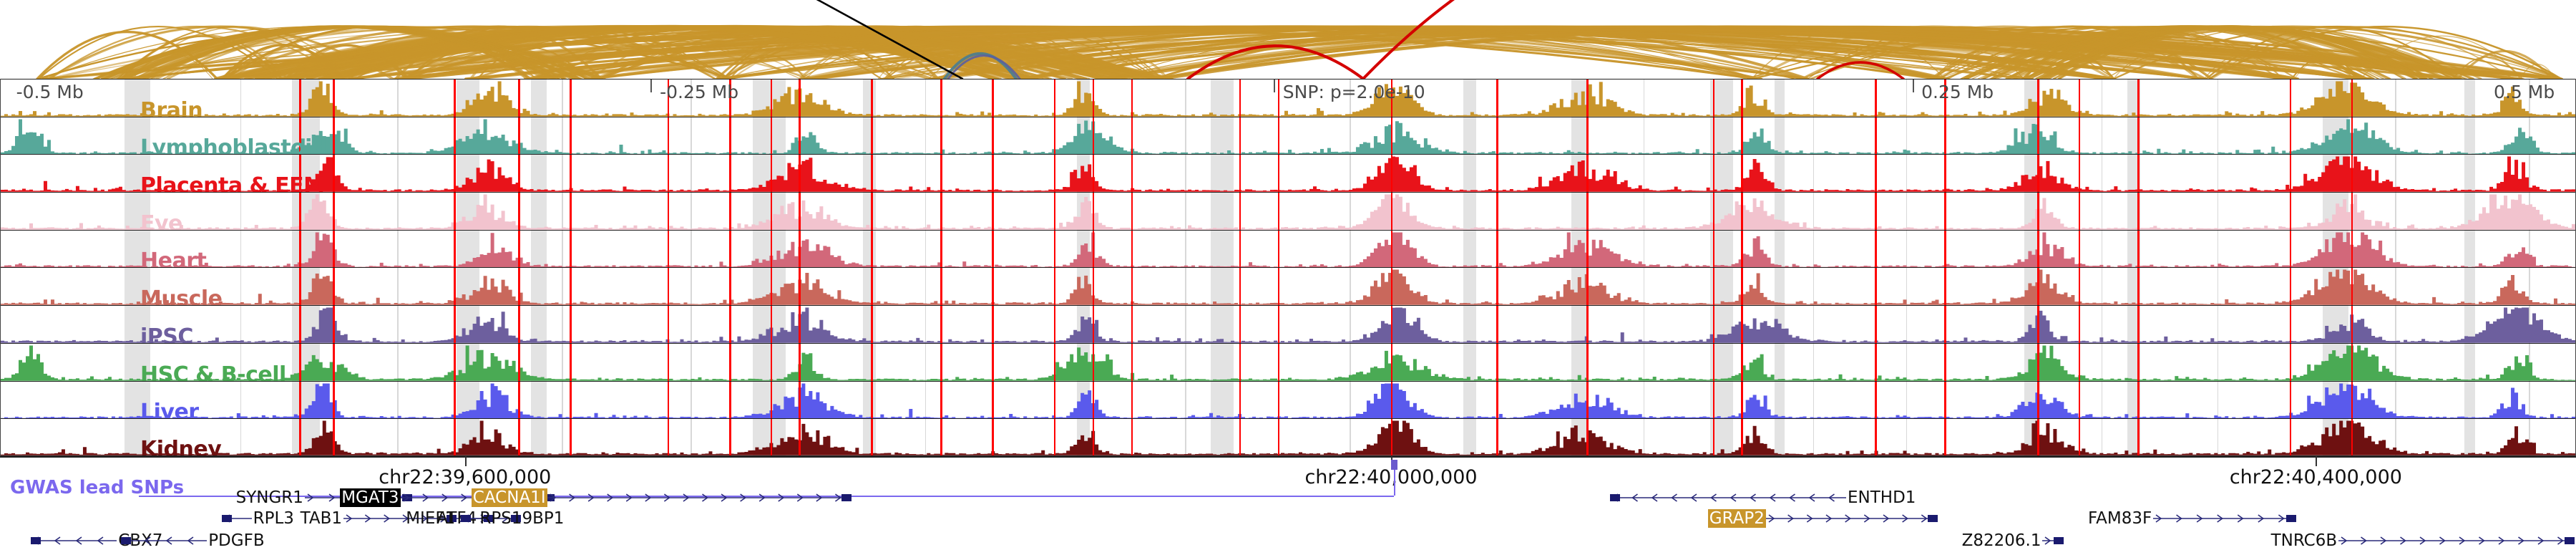 Image resolution: width=2576 pixels, height=550 pixels. What do you see at coordinates (1288, 136) in the screenshot?
I see `track-lymphoblastoid: Lymphoblastoid` at bounding box center [1288, 136].